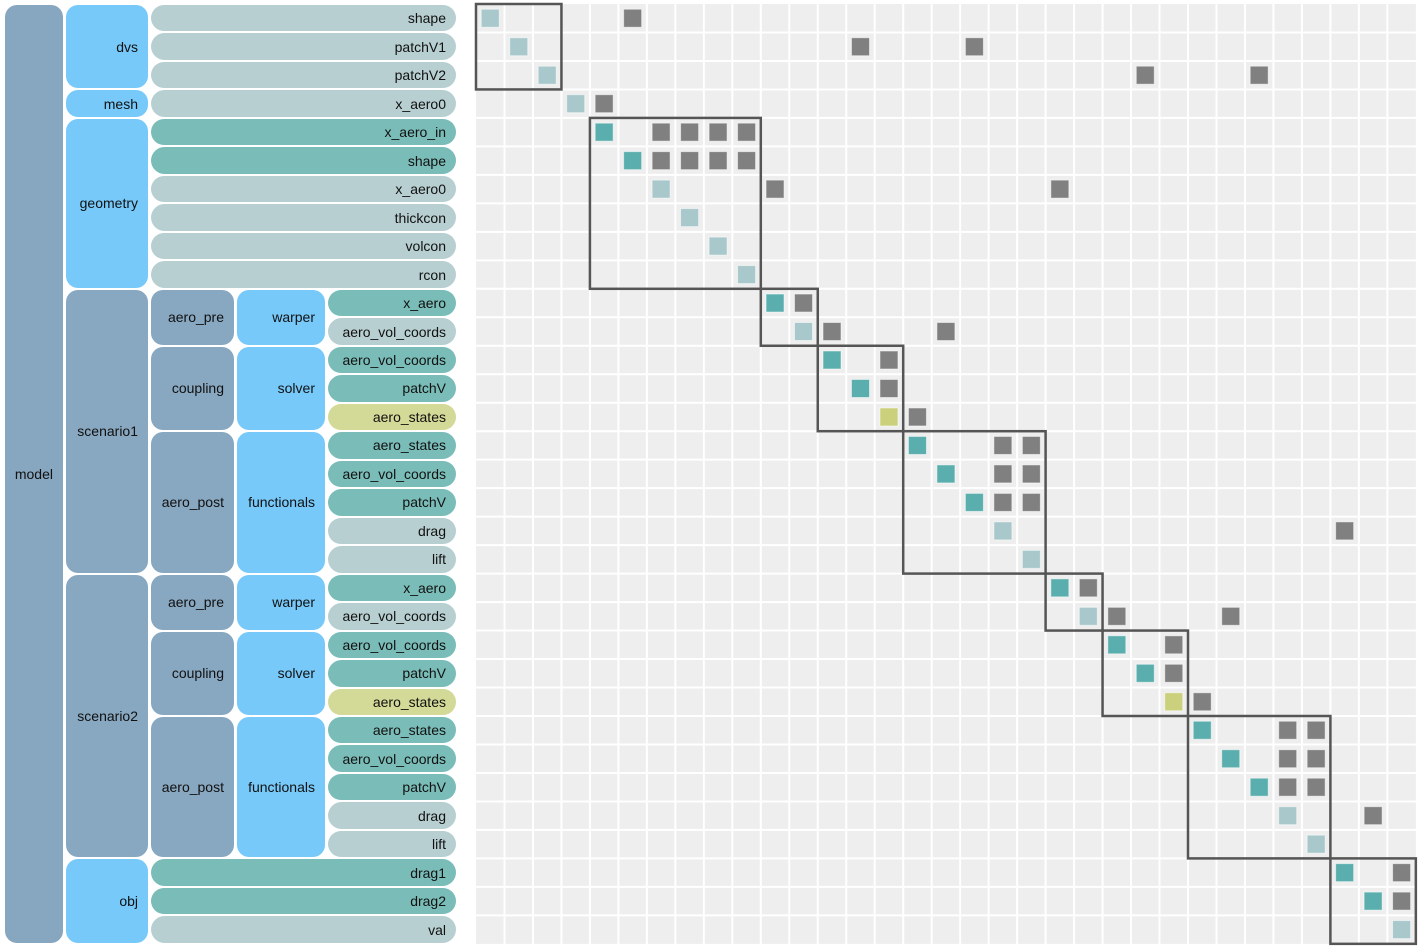 This screenshot has height=952, width=1424. Describe the element at coordinates (690, 218) in the screenshot. I see `diagonal-cell-thickcon` at that location.